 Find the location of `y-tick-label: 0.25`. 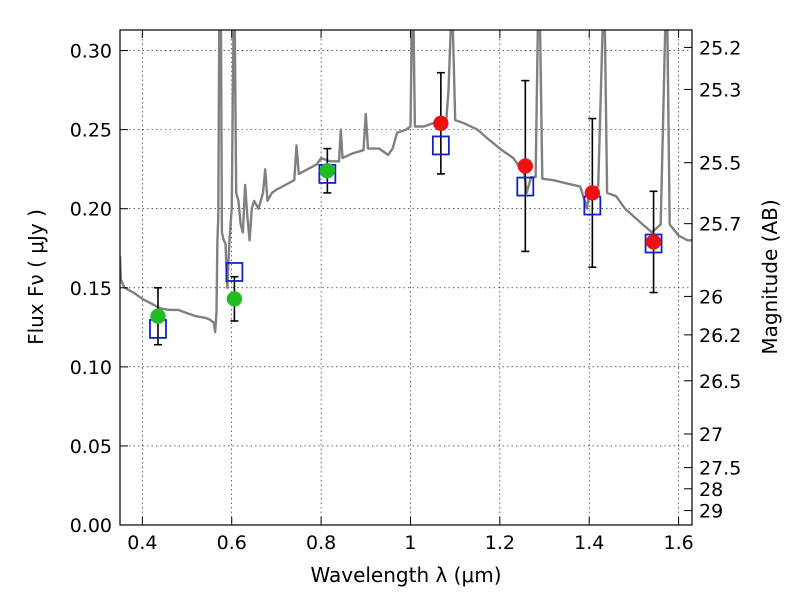

y-tick-label: 0.25 is located at coordinates (91, 131).